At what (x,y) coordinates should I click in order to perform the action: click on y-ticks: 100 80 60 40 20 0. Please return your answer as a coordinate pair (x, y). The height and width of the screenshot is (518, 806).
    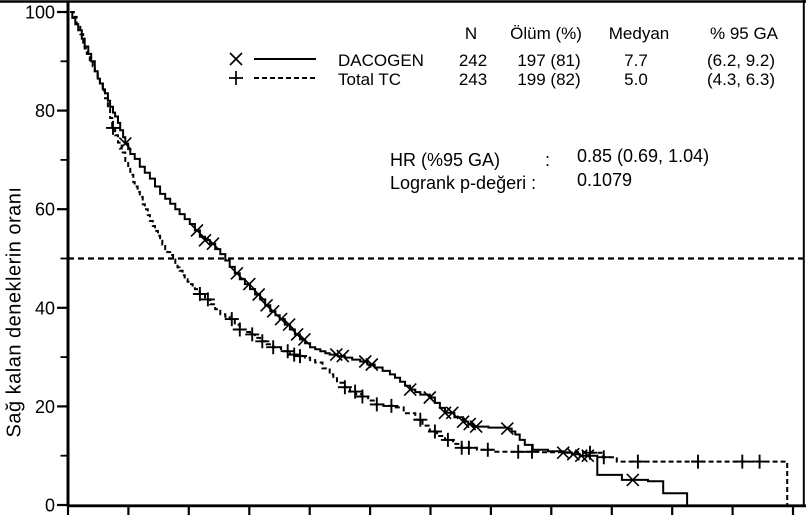
    Looking at the image, I should click on (46, 259).